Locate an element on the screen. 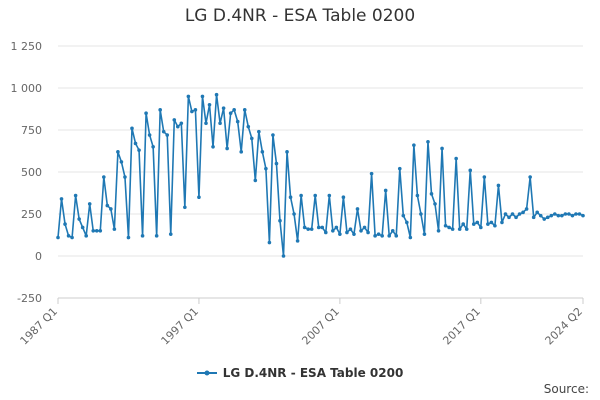 The width and height of the screenshot is (600, 400). y-tick-label: 1 000 is located at coordinates (27, 88).